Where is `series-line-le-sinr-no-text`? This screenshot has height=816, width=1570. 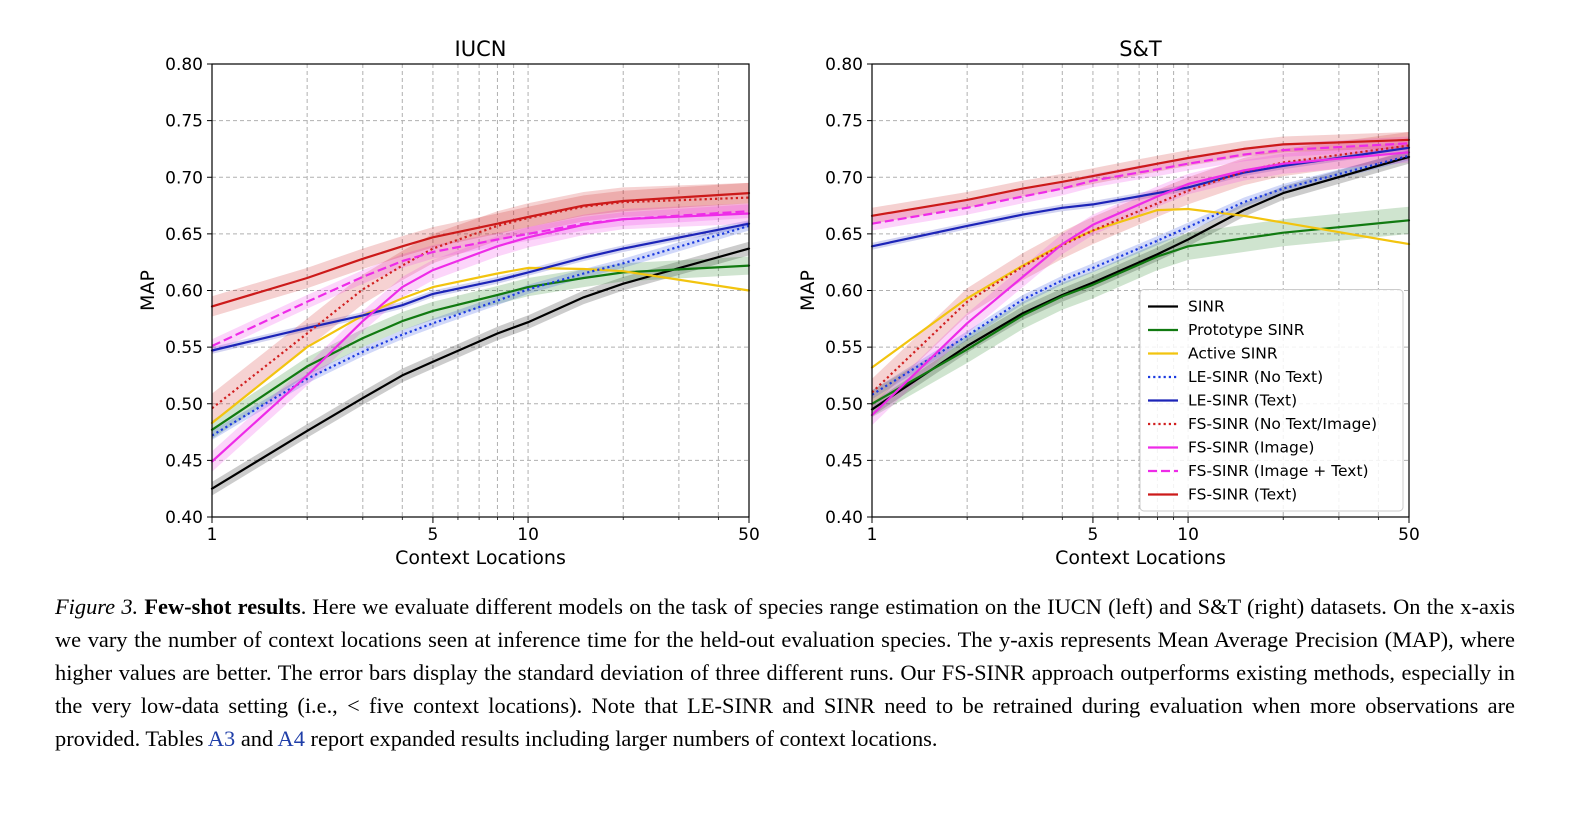
series-line-le-sinr-no-text is located at coordinates (480, 330).